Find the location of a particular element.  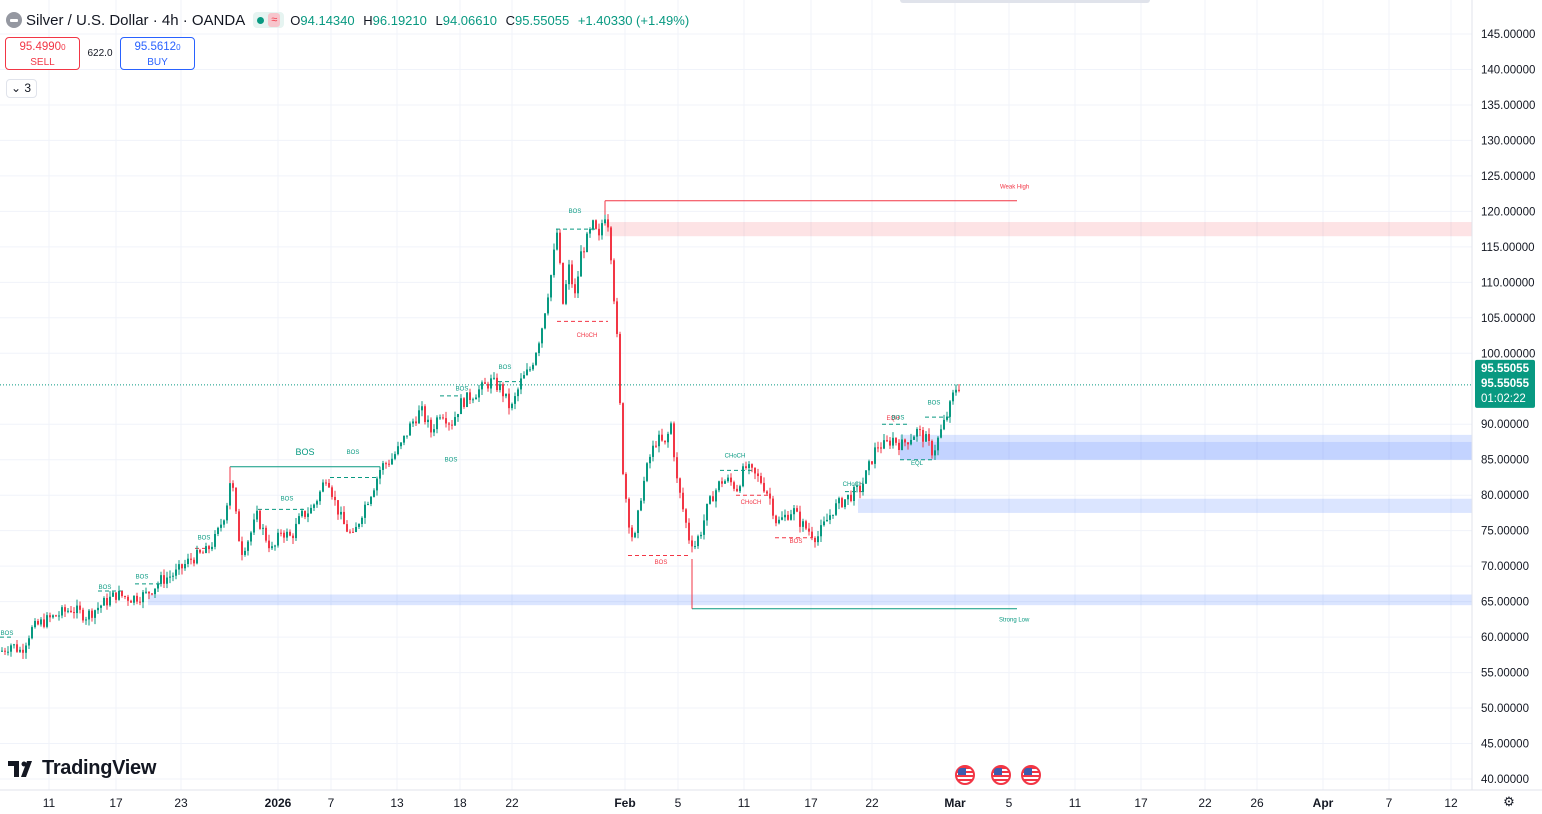

tradingview-logo: TradingView is located at coordinates (82, 768).